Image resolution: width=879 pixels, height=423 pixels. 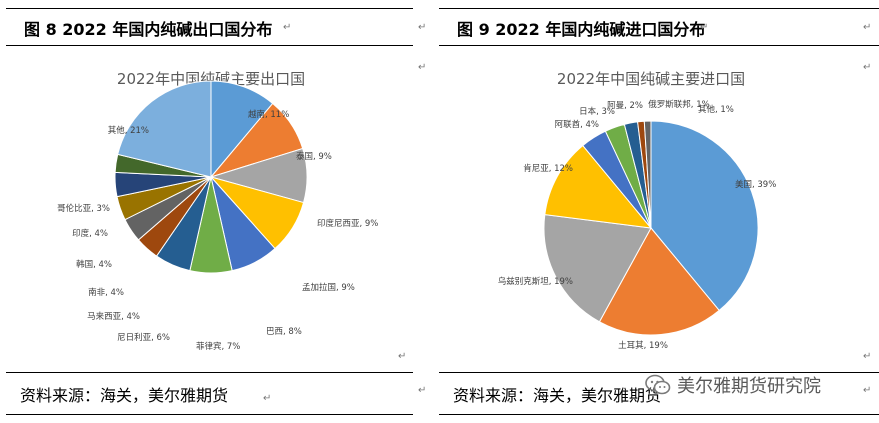 I want to click on wechat-icon, so click(x=658, y=384).